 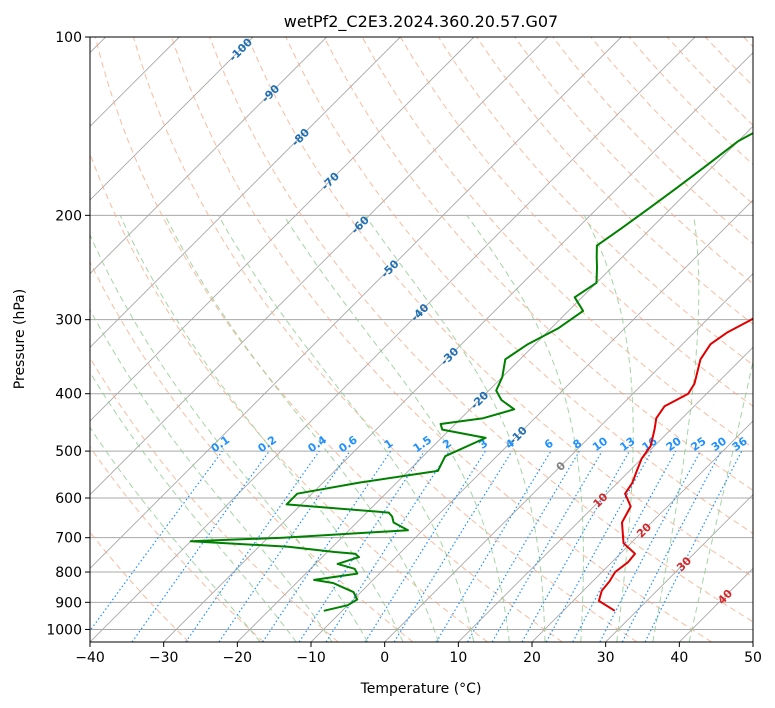 I want to click on x-tick-label: −30, so click(x=164, y=658).